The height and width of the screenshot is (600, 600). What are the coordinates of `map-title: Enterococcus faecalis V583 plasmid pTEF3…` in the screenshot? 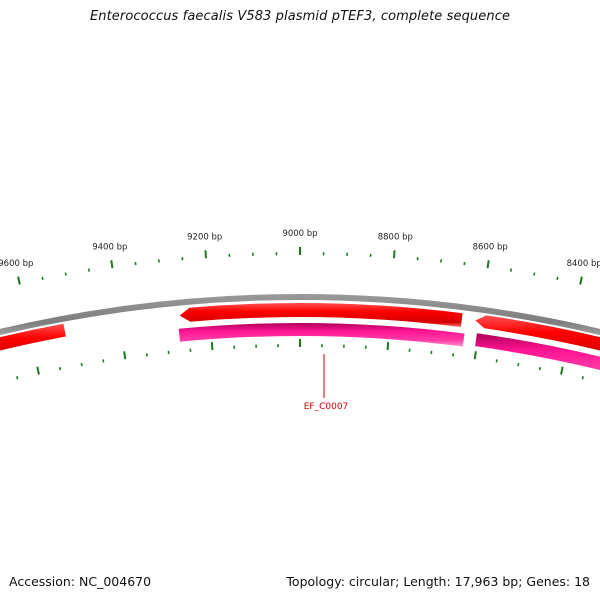 It's located at (300, 16).